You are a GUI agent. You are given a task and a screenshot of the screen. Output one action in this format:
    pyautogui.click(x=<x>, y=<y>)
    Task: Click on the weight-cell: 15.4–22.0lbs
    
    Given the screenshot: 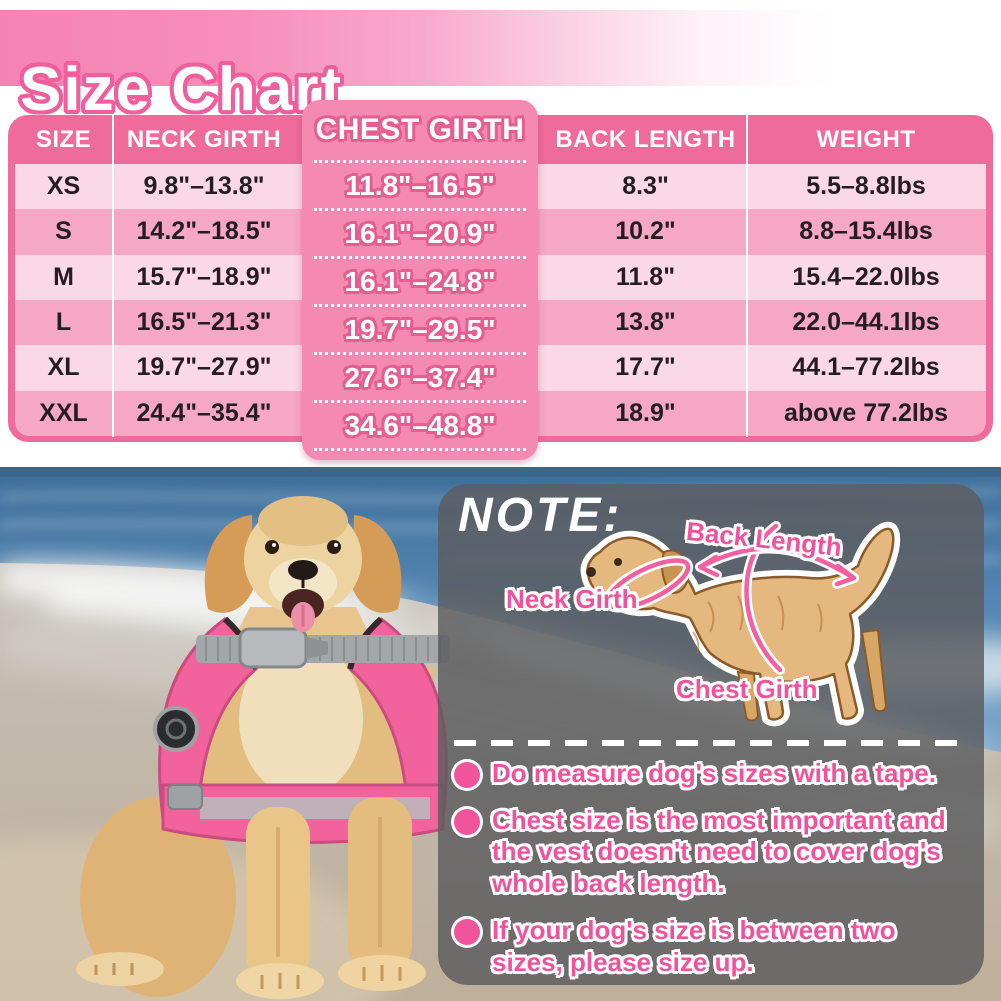 What is the action you would take?
    pyautogui.click(x=866, y=276)
    